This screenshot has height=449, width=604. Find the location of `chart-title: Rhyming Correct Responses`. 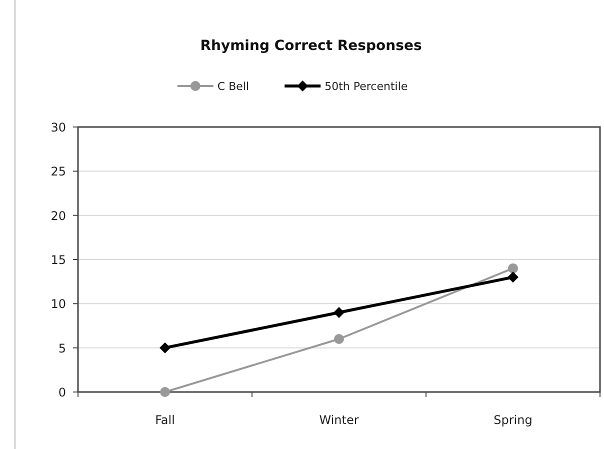

chart-title: Rhyming Correct Responses is located at coordinates (311, 46).